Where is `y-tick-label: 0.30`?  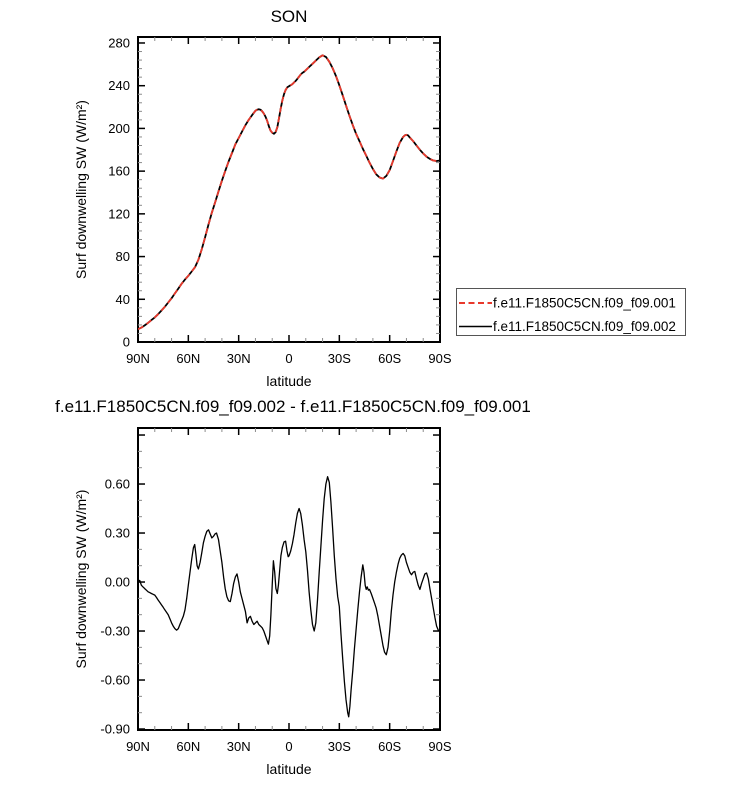
y-tick-label: 0.30 is located at coordinates (117, 533).